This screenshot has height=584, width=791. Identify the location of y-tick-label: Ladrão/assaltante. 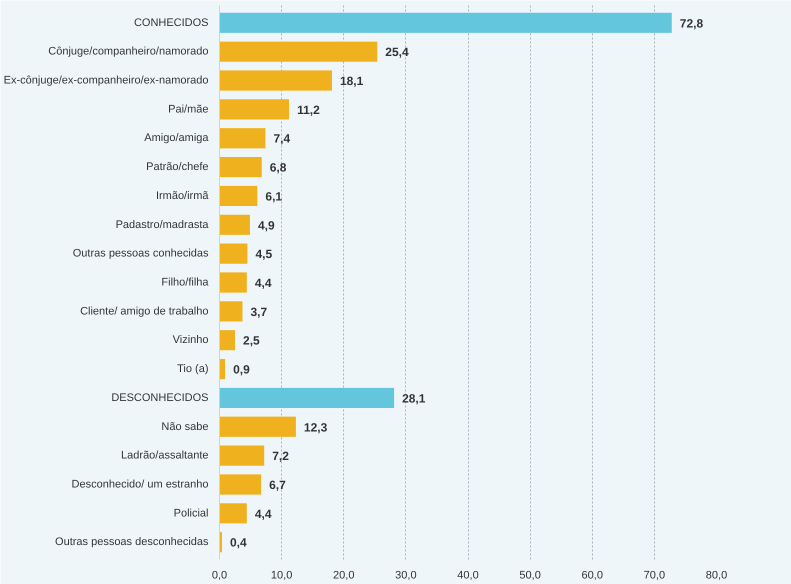
(164, 456).